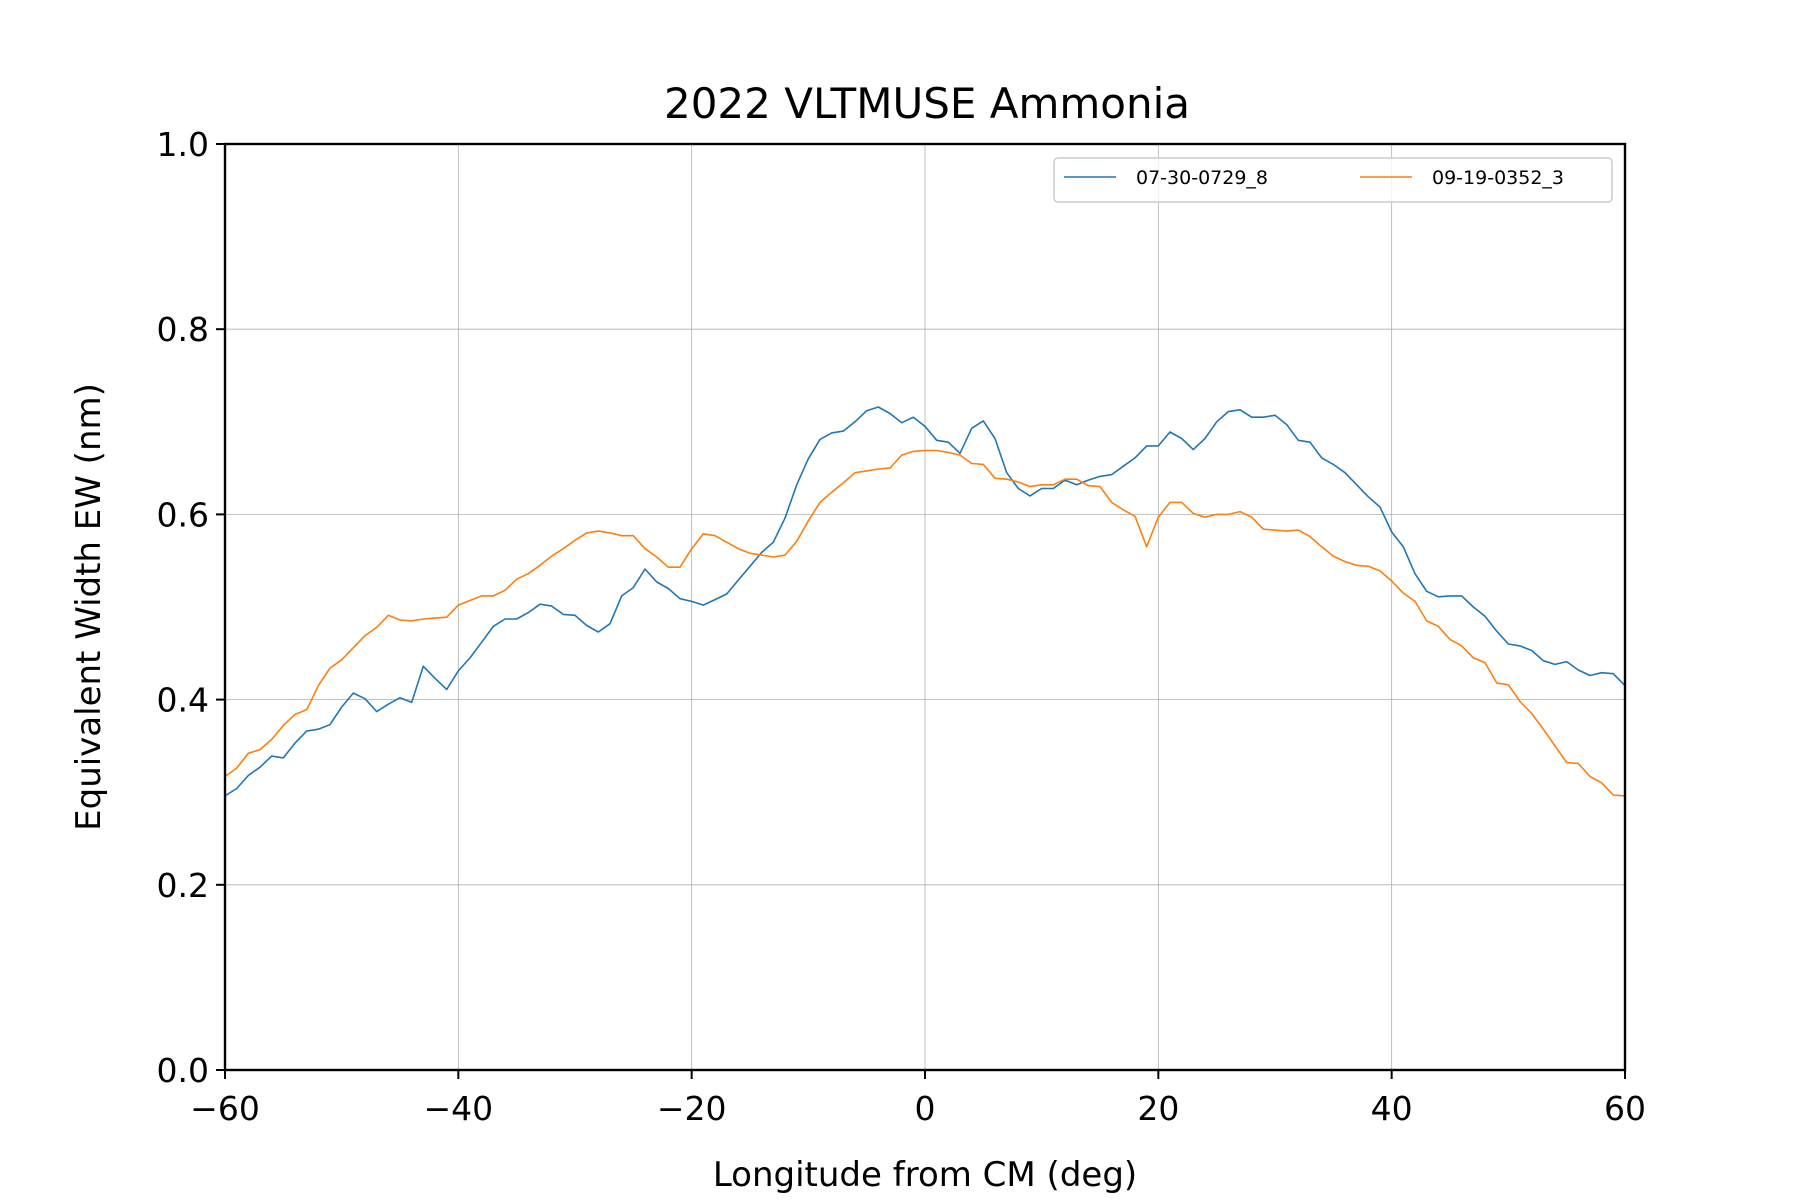 This screenshot has width=1800, height=1200. I want to click on y-axis-ticks: 0.0 0.2 0.4 0.6 0.8 1.0, so click(191, 607).